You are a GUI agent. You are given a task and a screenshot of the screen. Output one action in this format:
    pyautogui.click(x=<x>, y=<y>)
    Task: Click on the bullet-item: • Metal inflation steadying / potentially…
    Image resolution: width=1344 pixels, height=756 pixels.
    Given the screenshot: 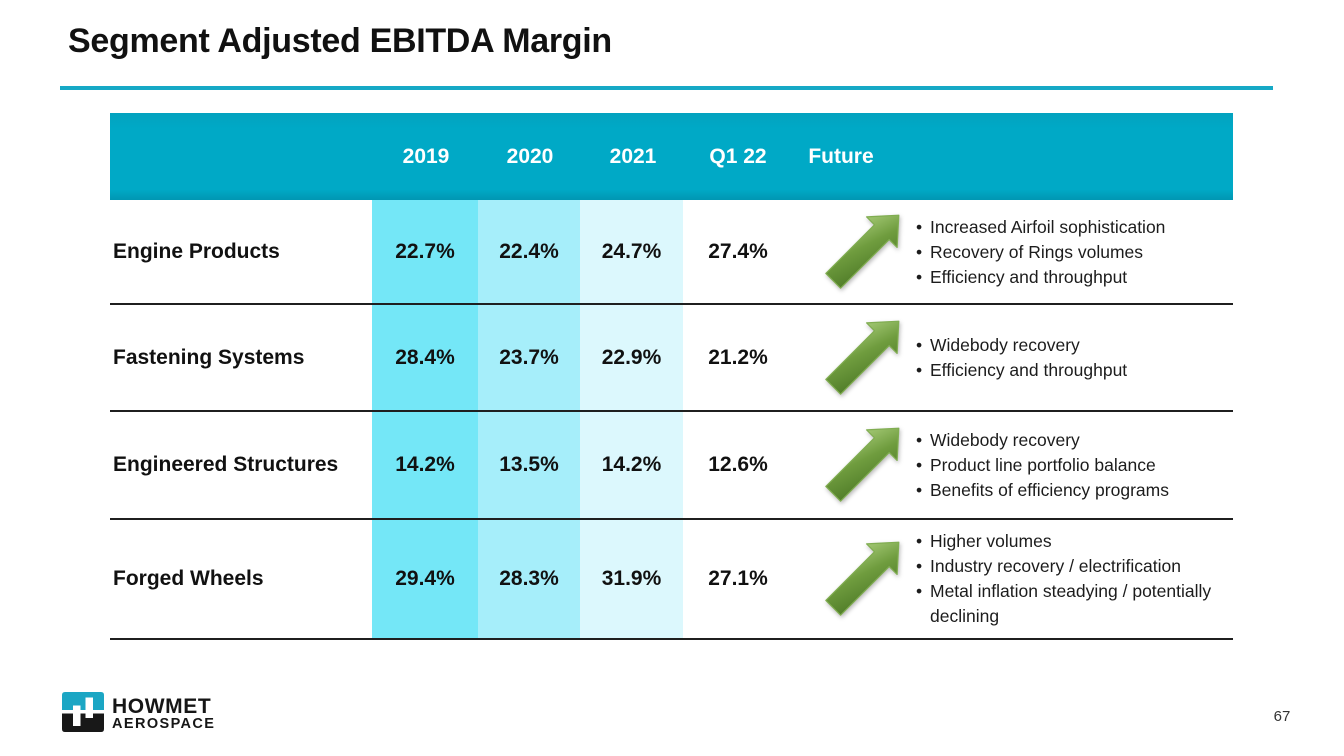 What is the action you would take?
    pyautogui.click(x=1076, y=604)
    